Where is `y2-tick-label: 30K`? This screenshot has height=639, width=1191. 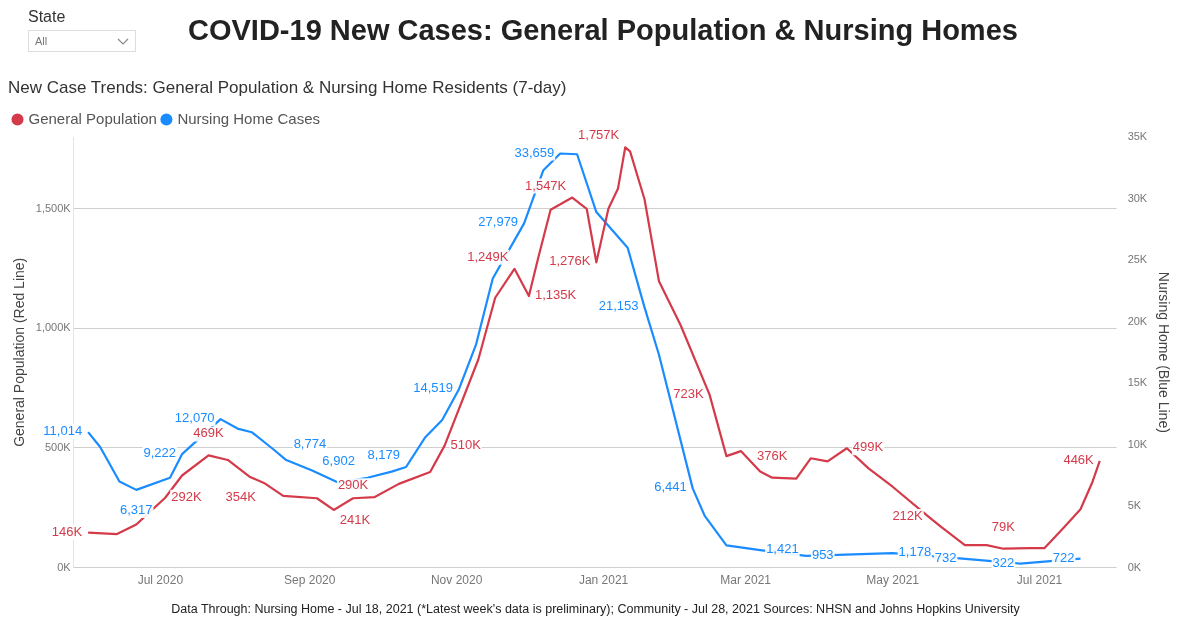
y2-tick-label: 30K is located at coordinates (1137, 197).